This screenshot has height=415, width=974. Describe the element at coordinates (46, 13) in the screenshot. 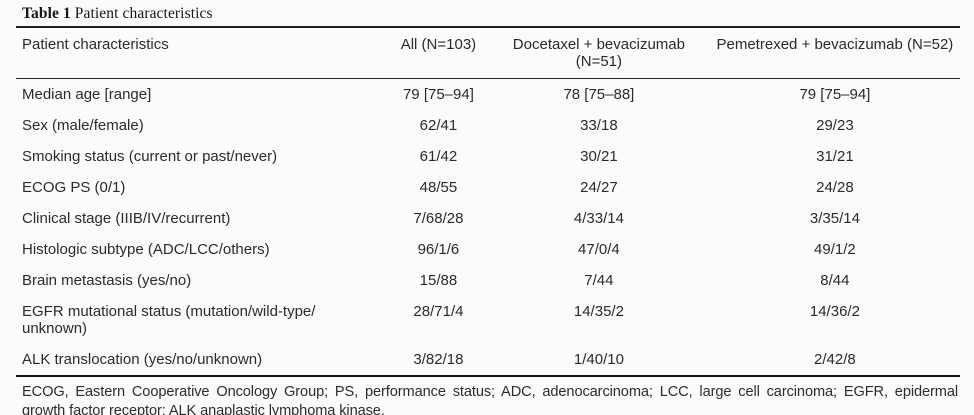

I see `table-number-label: Table 1` at that location.